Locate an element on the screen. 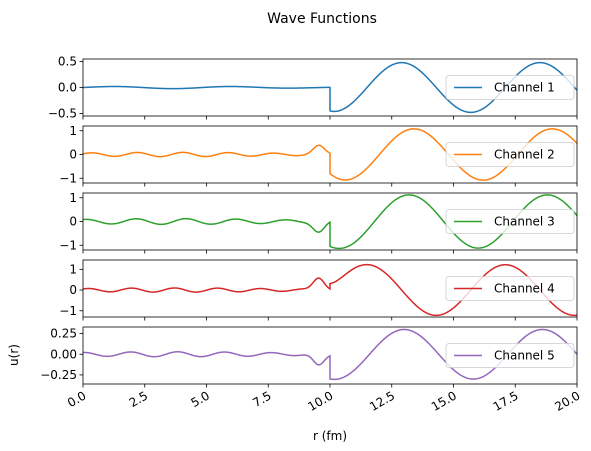 This screenshot has width=591, height=451. legend-label: Channel 1 is located at coordinates (524, 88).